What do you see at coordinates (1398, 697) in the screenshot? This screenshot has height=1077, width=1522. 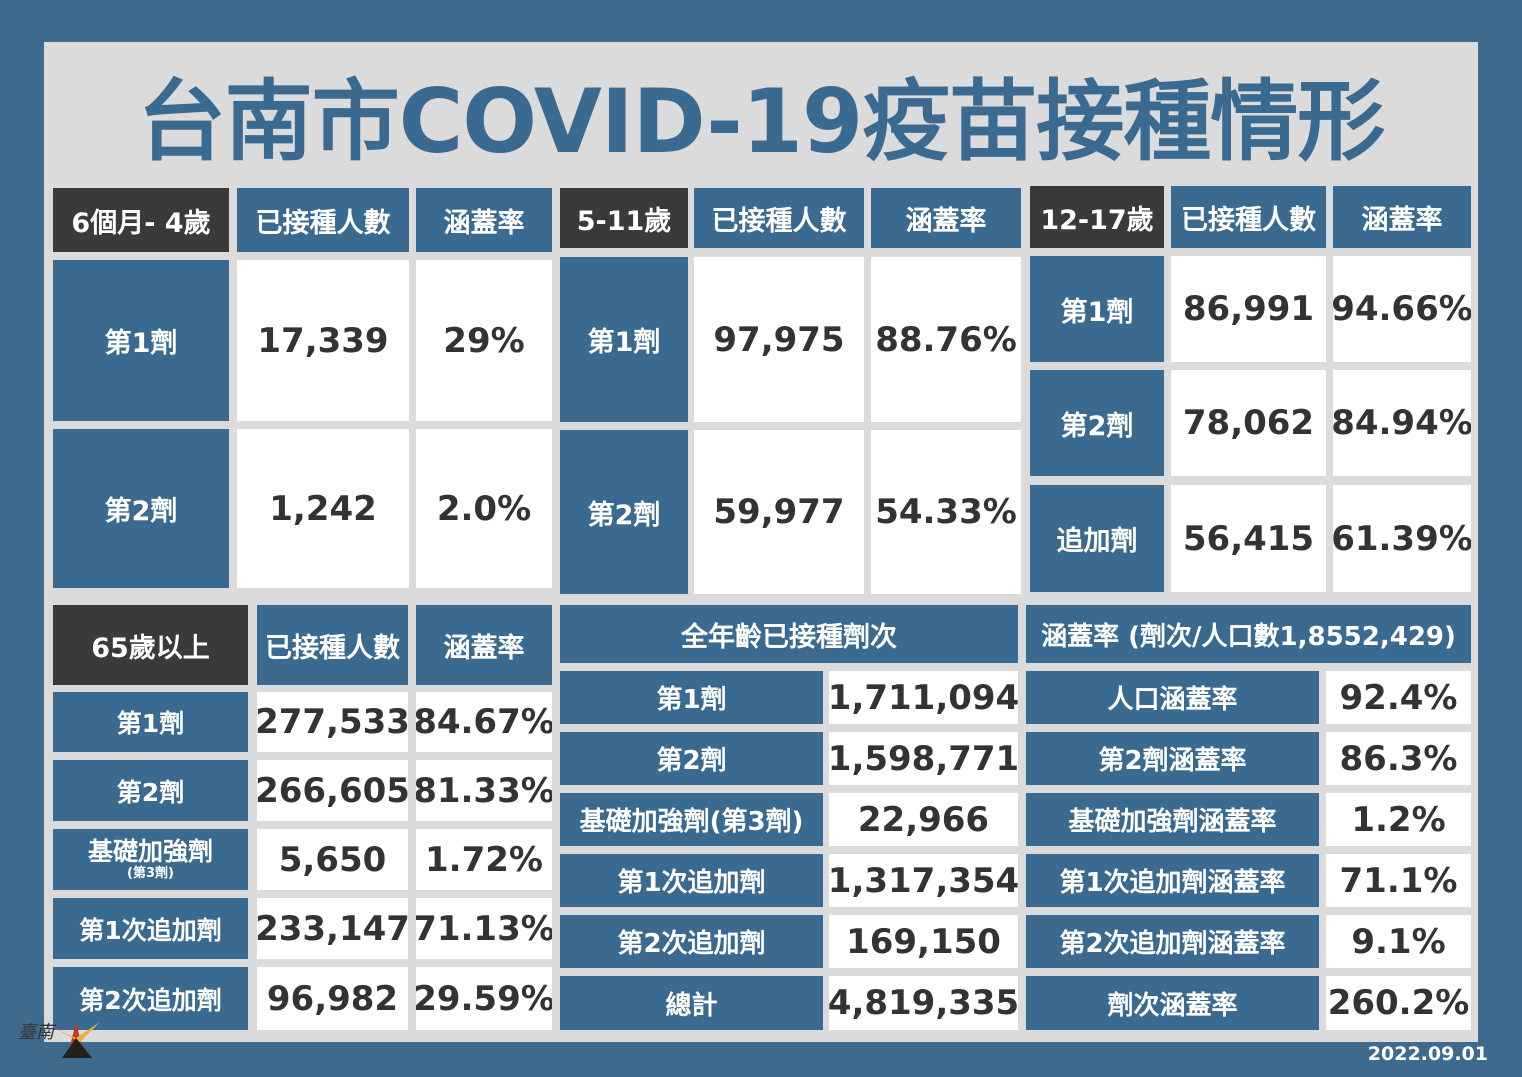 I see `coverage-value: 92.4%` at bounding box center [1398, 697].